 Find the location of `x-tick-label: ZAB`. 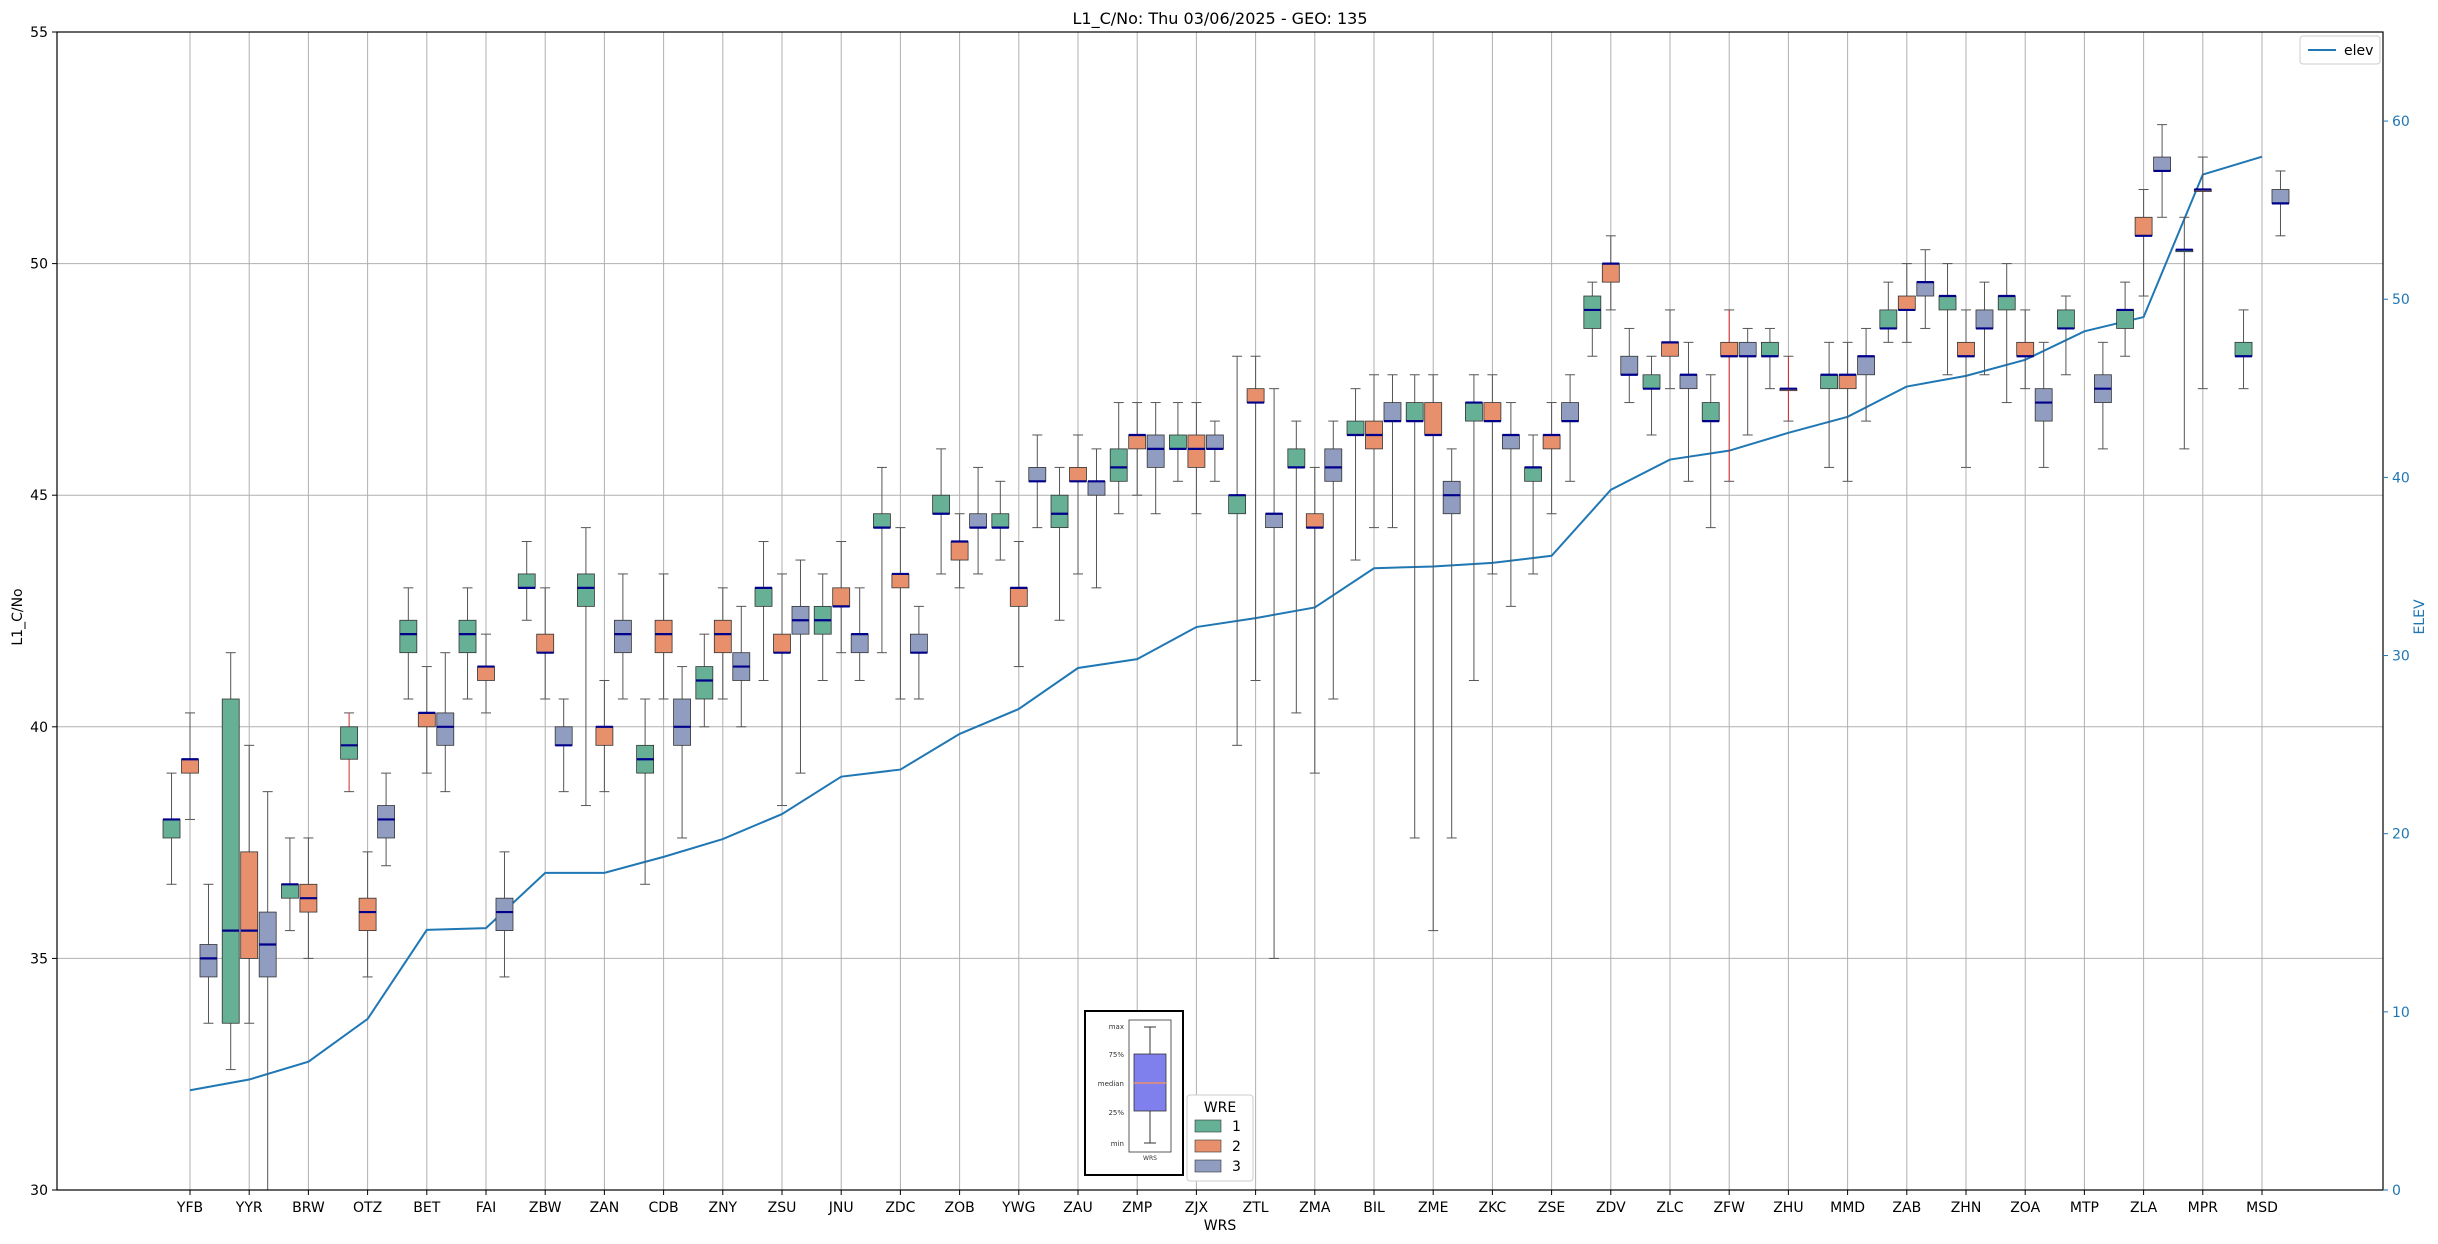

x-tick-label: ZAB is located at coordinates (1906, 1208).